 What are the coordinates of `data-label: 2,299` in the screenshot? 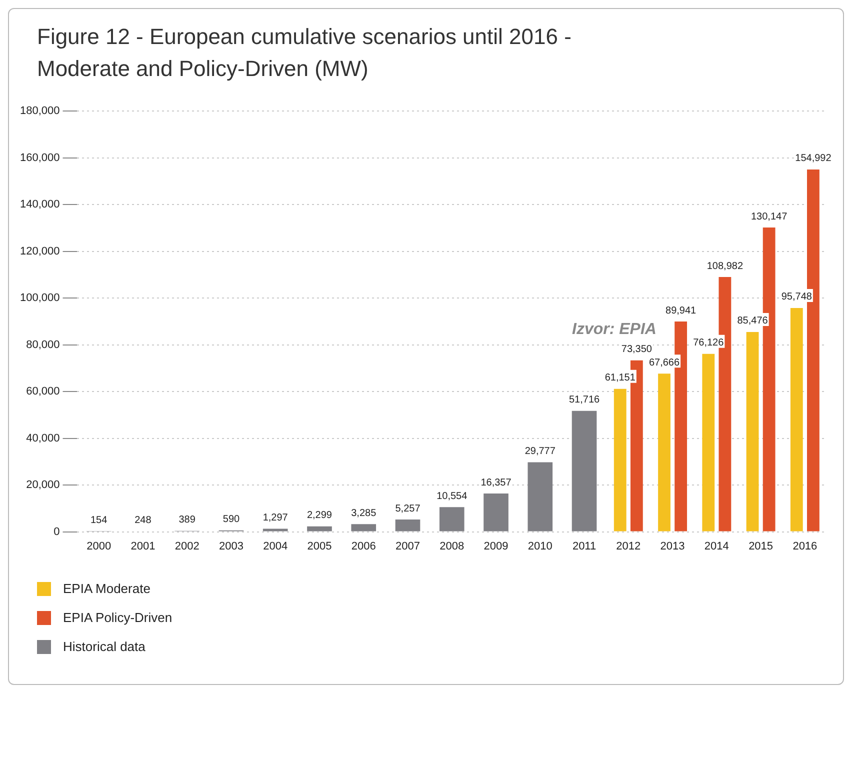 It's located at (319, 516).